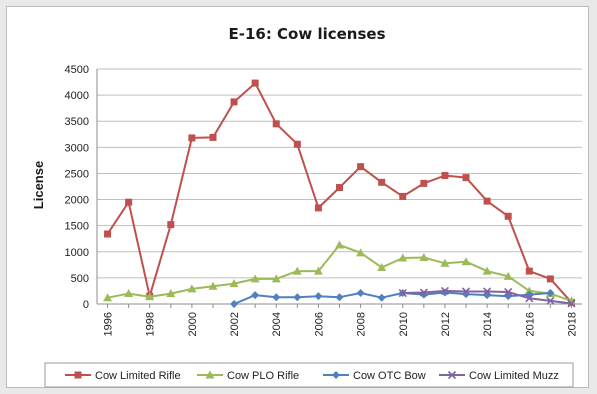 The height and width of the screenshot is (394, 597). I want to click on y-tick-label: 0, so click(86, 305).